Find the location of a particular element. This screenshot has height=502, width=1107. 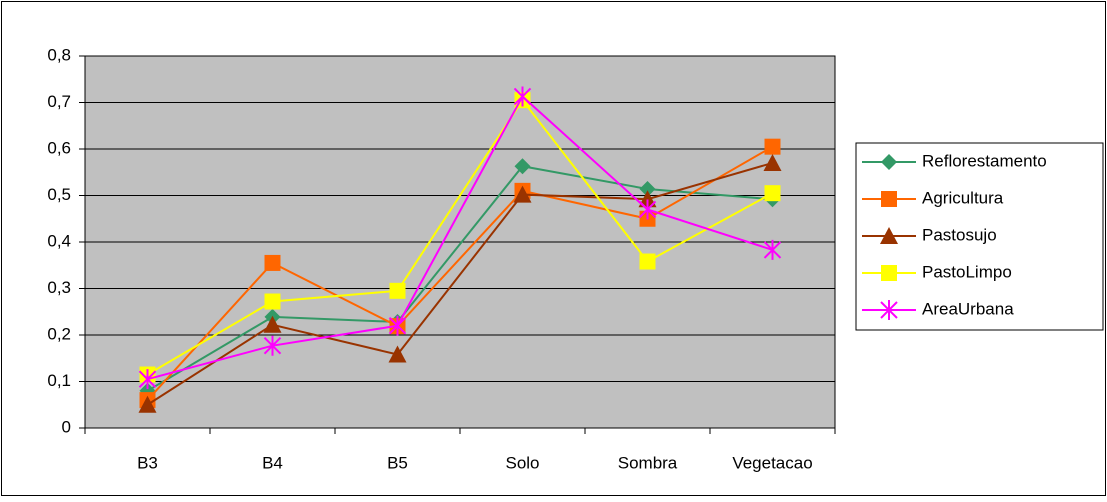

x-tick-label: Solo is located at coordinates (522, 462).